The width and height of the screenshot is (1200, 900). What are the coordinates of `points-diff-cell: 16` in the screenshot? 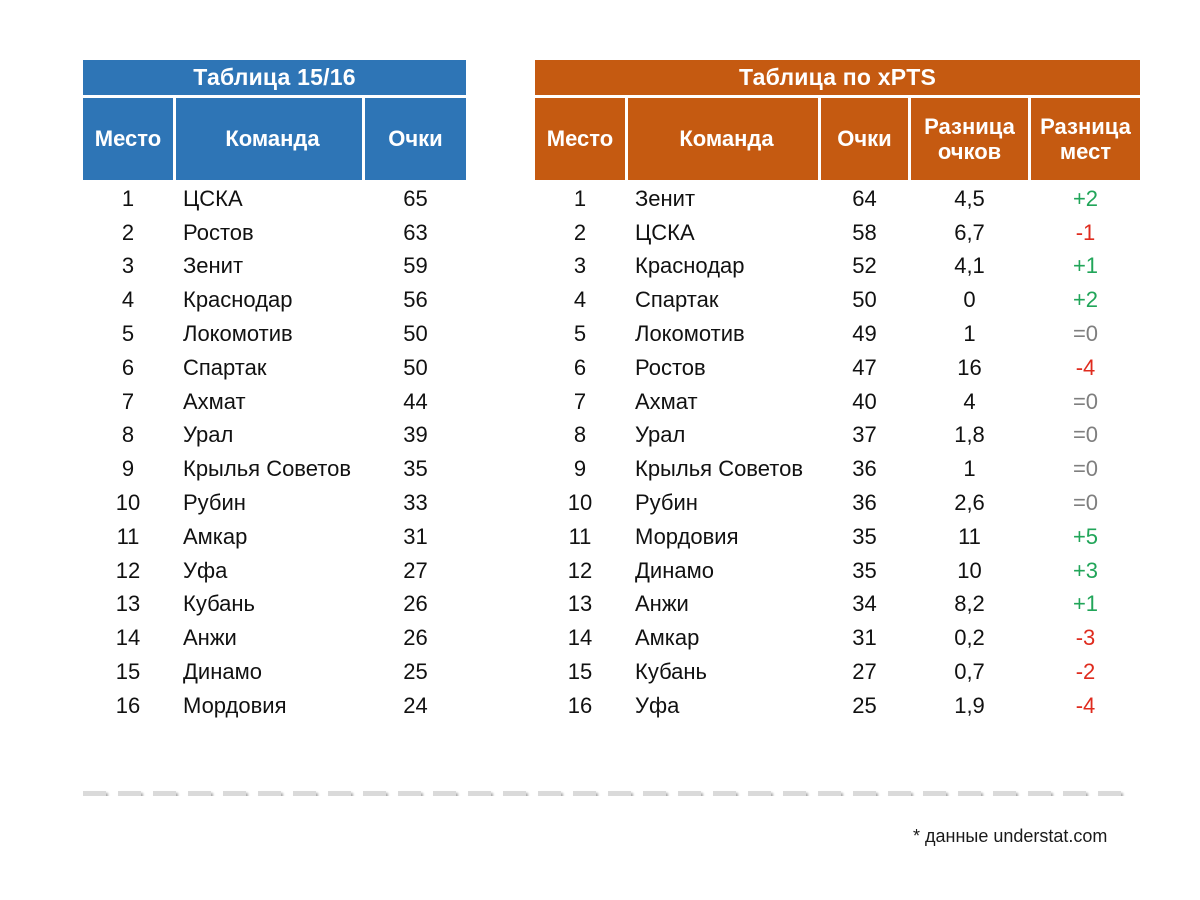 It's located at (969, 367).